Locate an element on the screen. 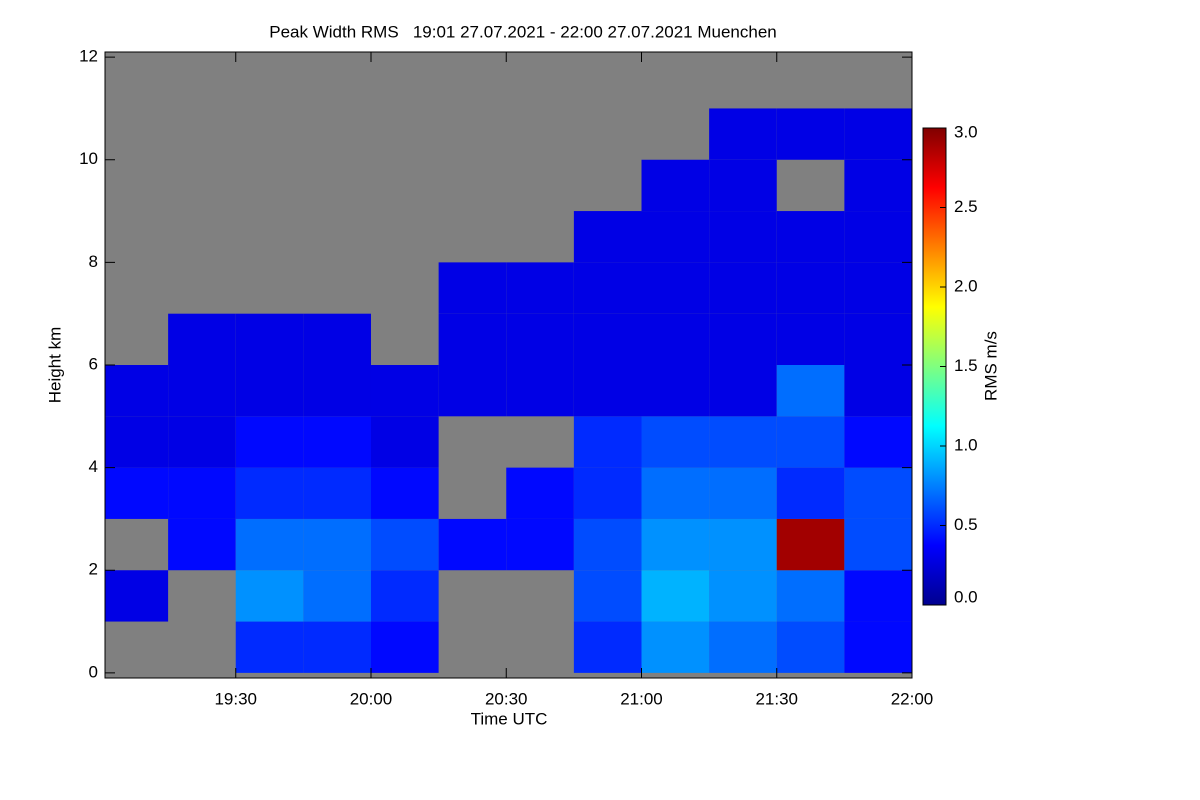  colorbar-tick-label: 3.0 is located at coordinates (966, 131).